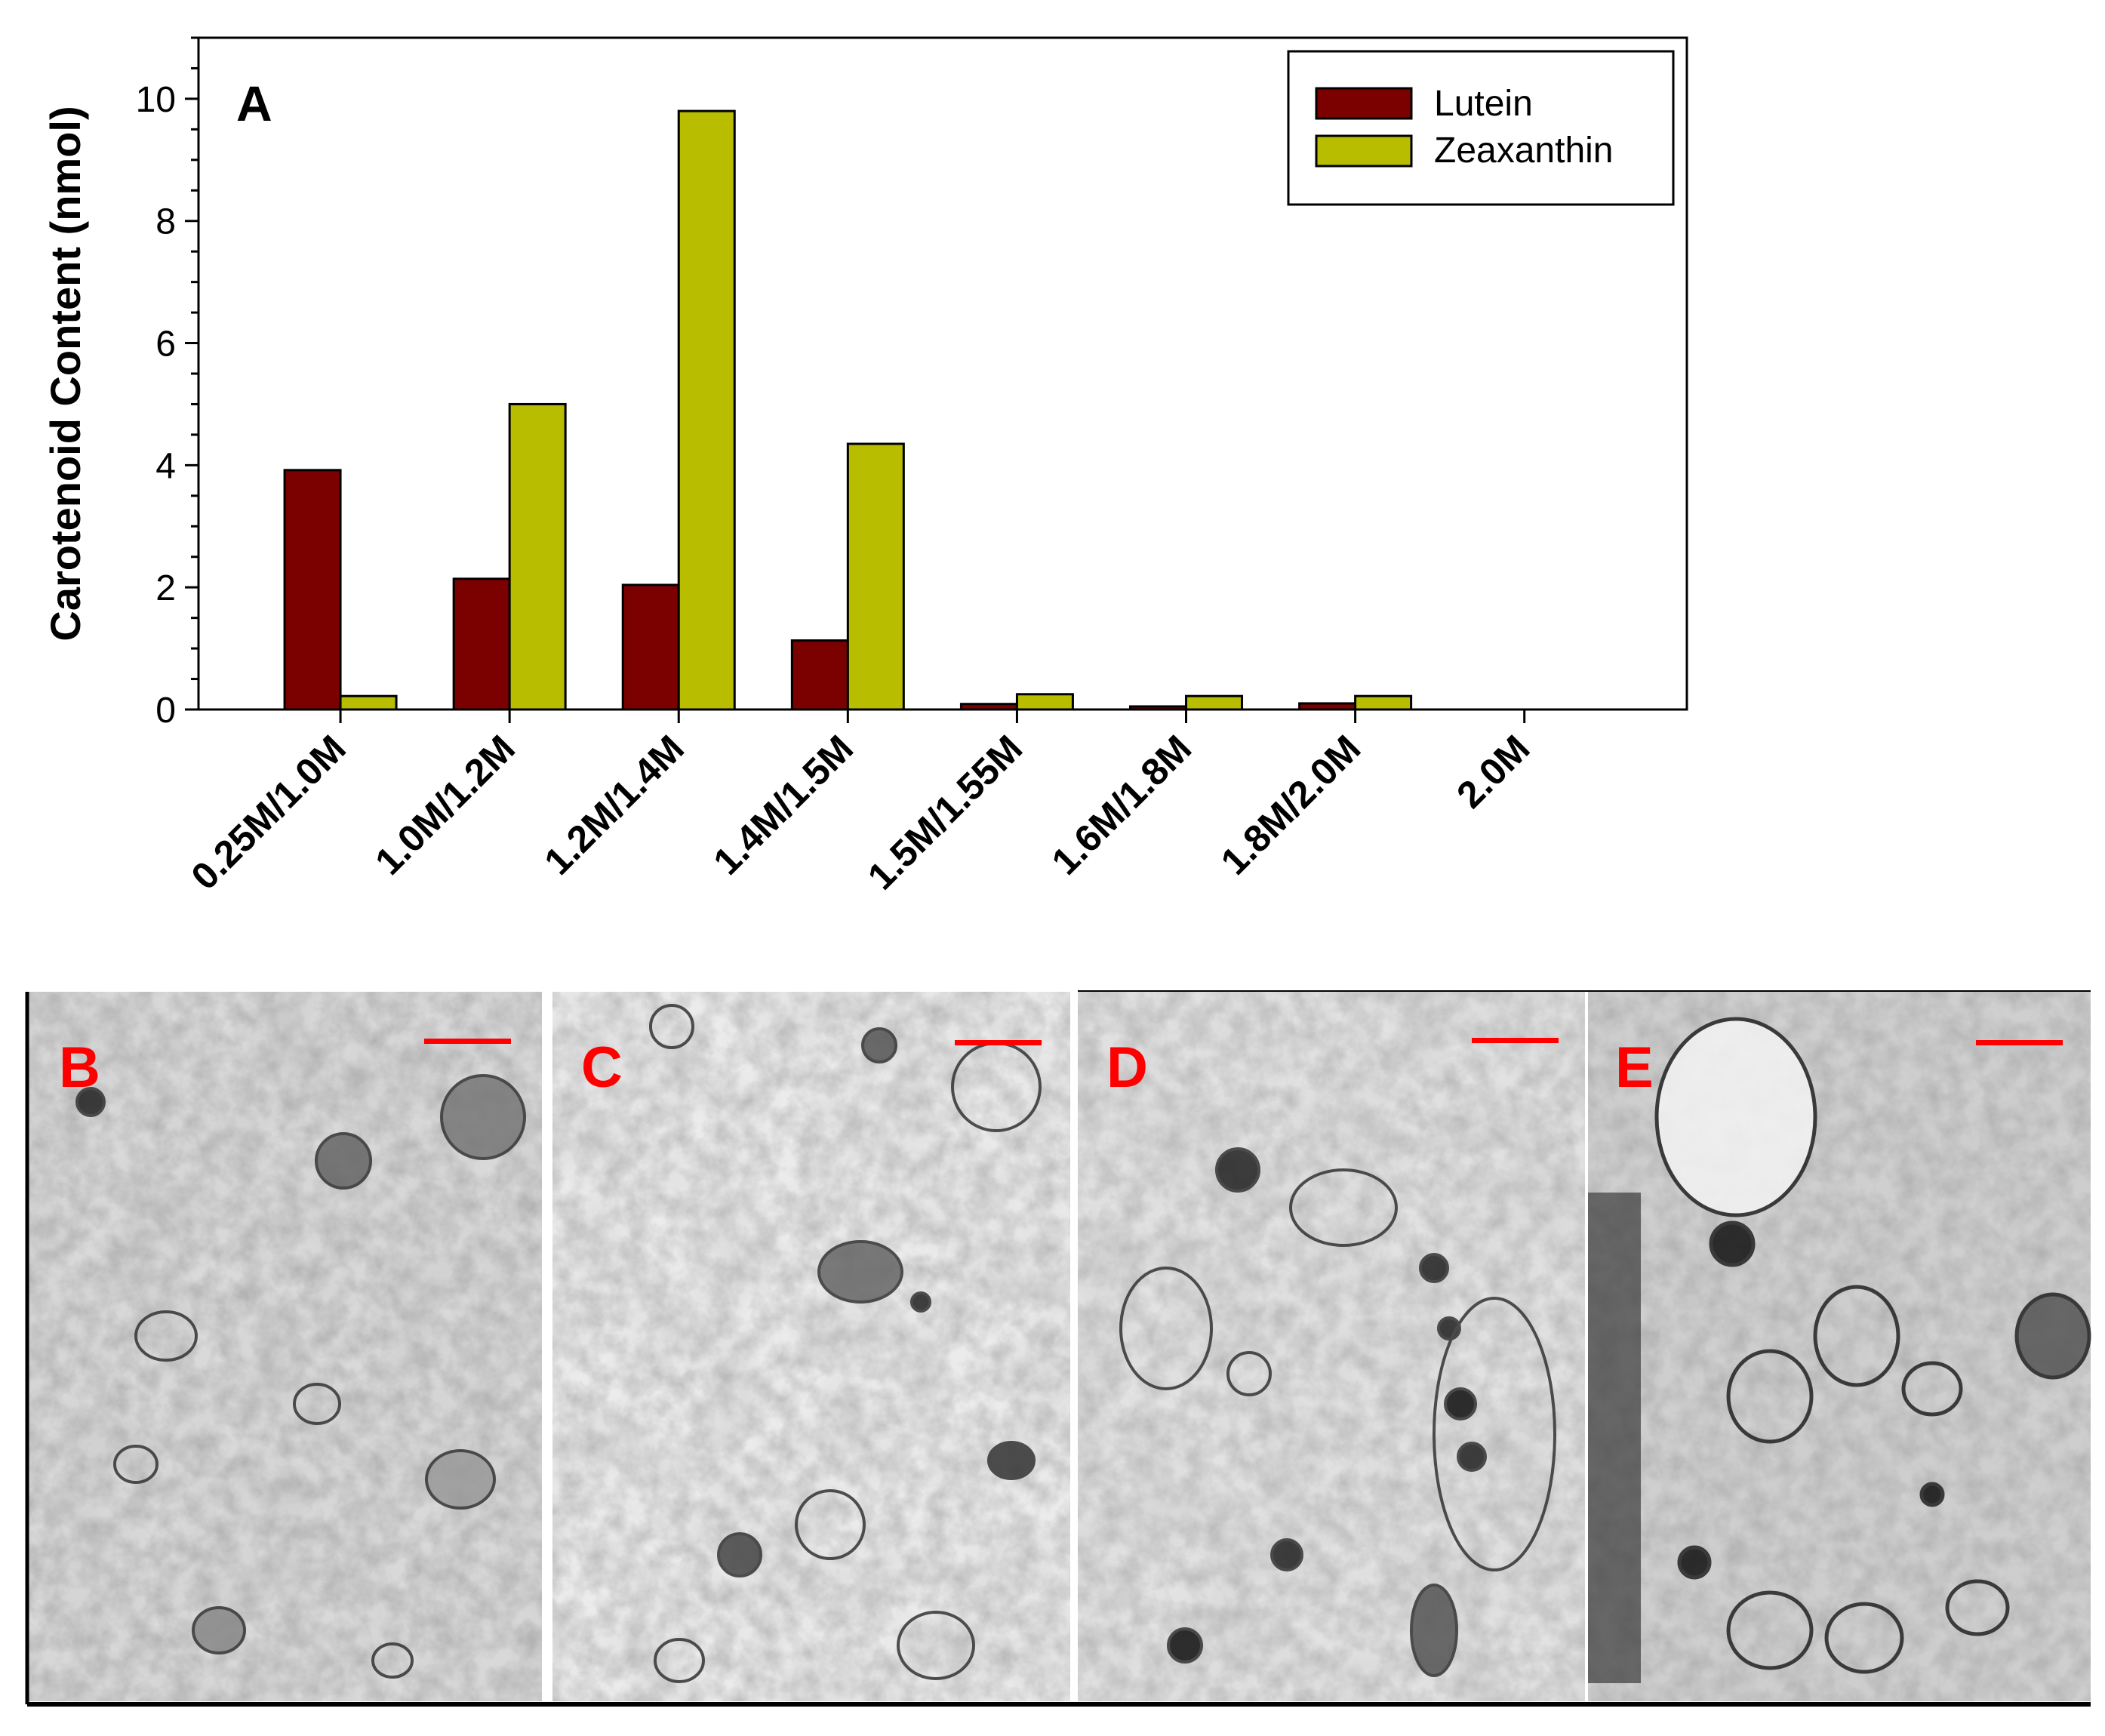 Image resolution: width=2105 pixels, height=1736 pixels. What do you see at coordinates (467, 1041) in the screenshot?
I see `scale-bar-b` at bounding box center [467, 1041].